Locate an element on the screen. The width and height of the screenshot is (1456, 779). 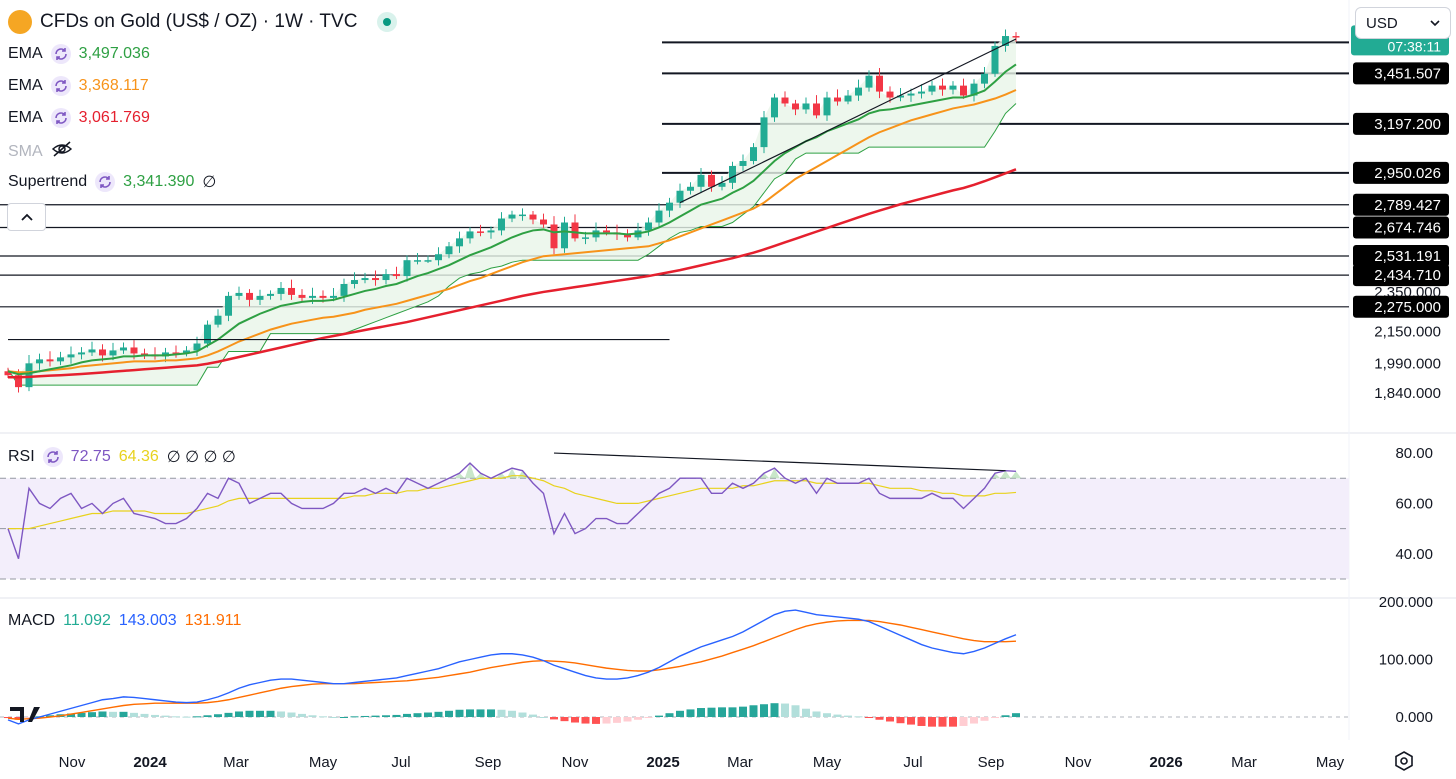
price-tick-label: 2,150.000 is located at coordinates (1407, 332).